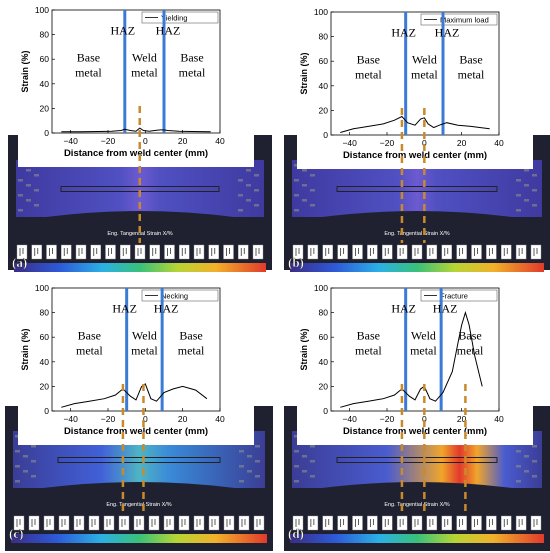 The height and width of the screenshot is (553, 550). What do you see at coordinates (417, 267) in the screenshot?
I see `dic-colorbar` at bounding box center [417, 267].